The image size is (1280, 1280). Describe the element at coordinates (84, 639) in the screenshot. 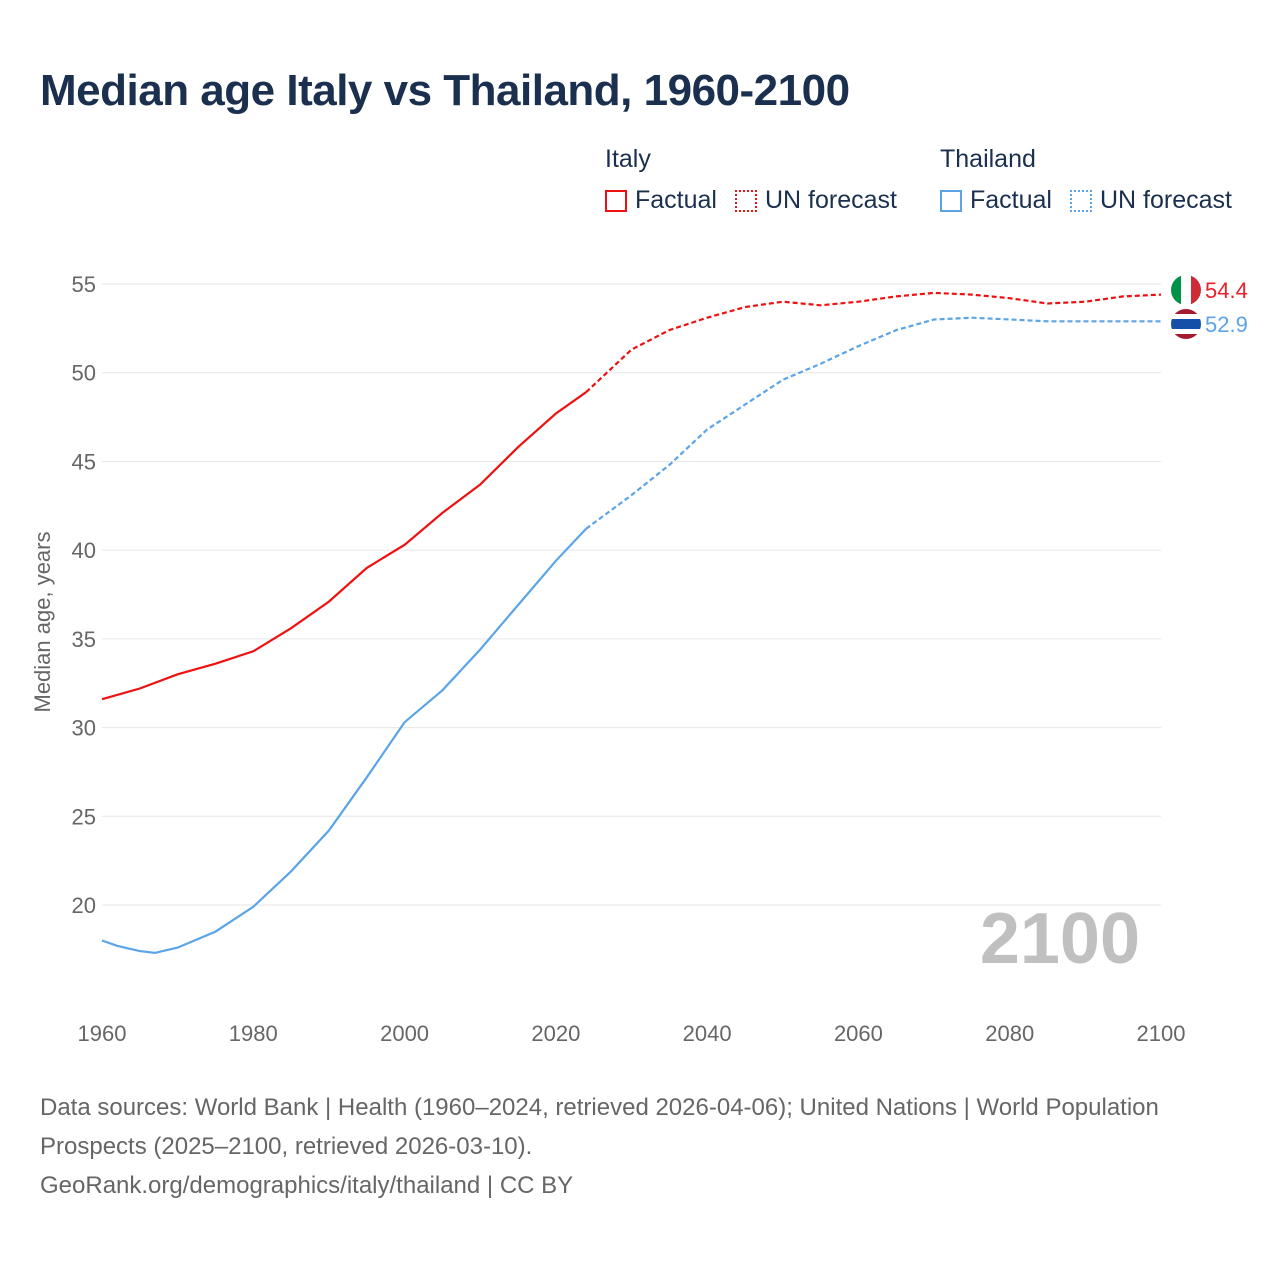

I see `y-tick-label: 35` at that location.